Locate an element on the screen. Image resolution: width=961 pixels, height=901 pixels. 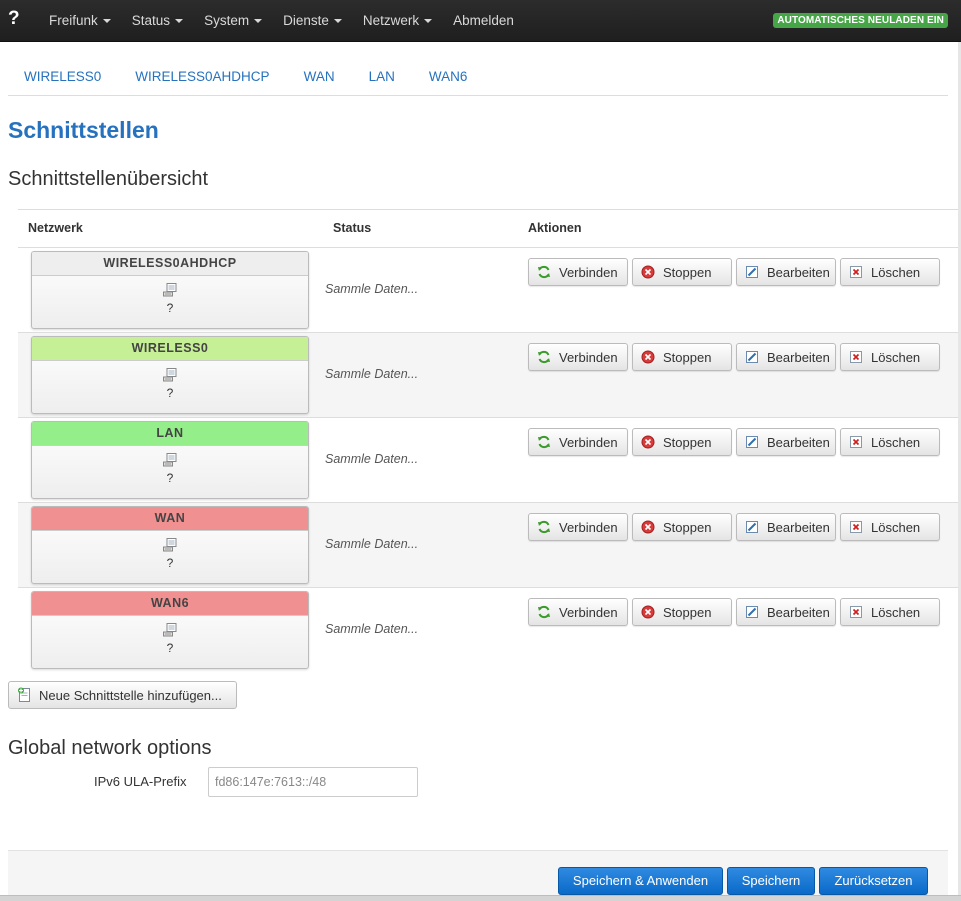
tab-wireless0ahdhcp: WIRELESS0AHDHCP is located at coordinates (202, 76).